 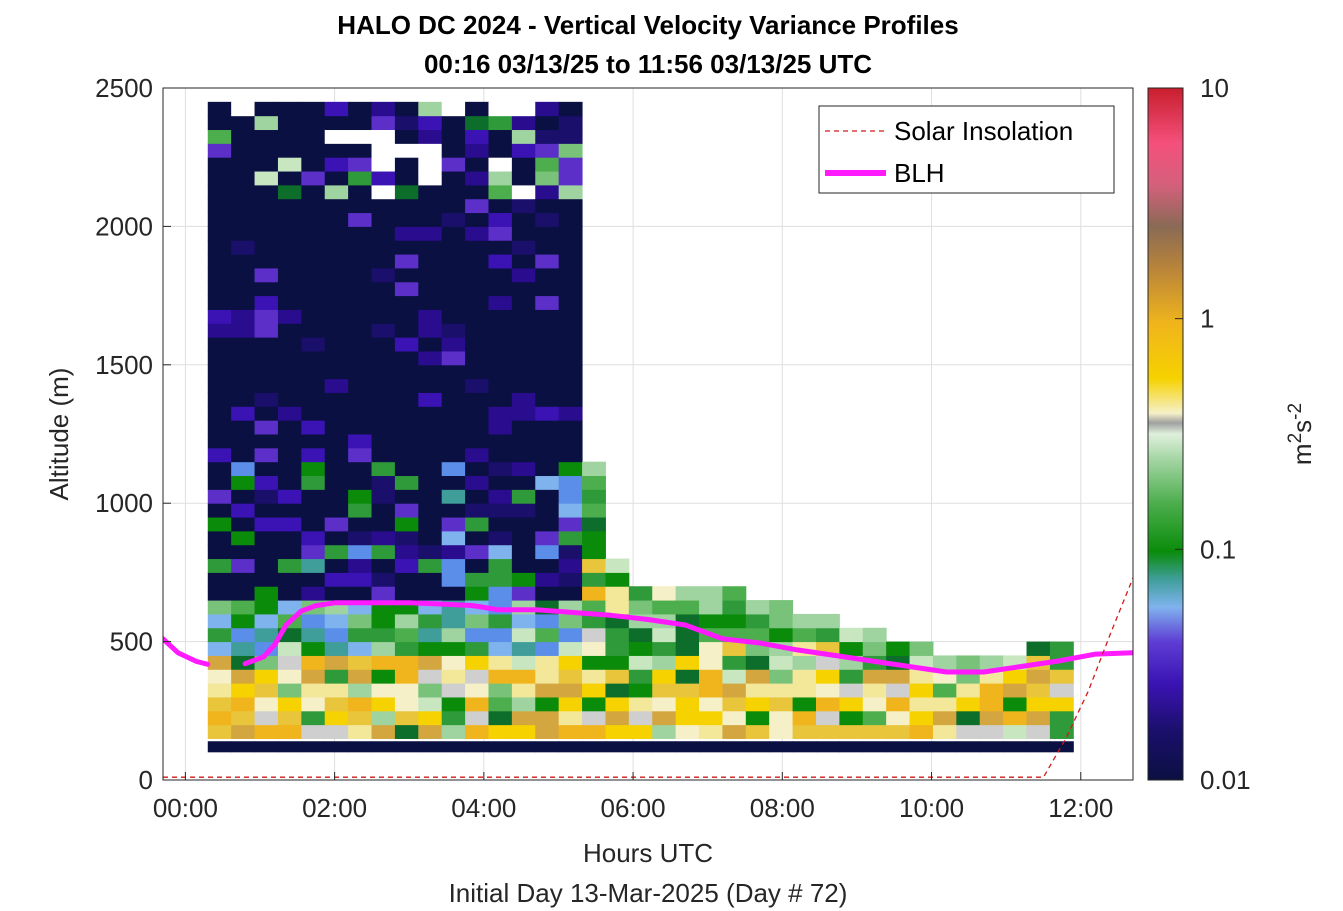 What do you see at coordinates (633, 808) in the screenshot?
I see `x-tick-label: 06:00` at bounding box center [633, 808].